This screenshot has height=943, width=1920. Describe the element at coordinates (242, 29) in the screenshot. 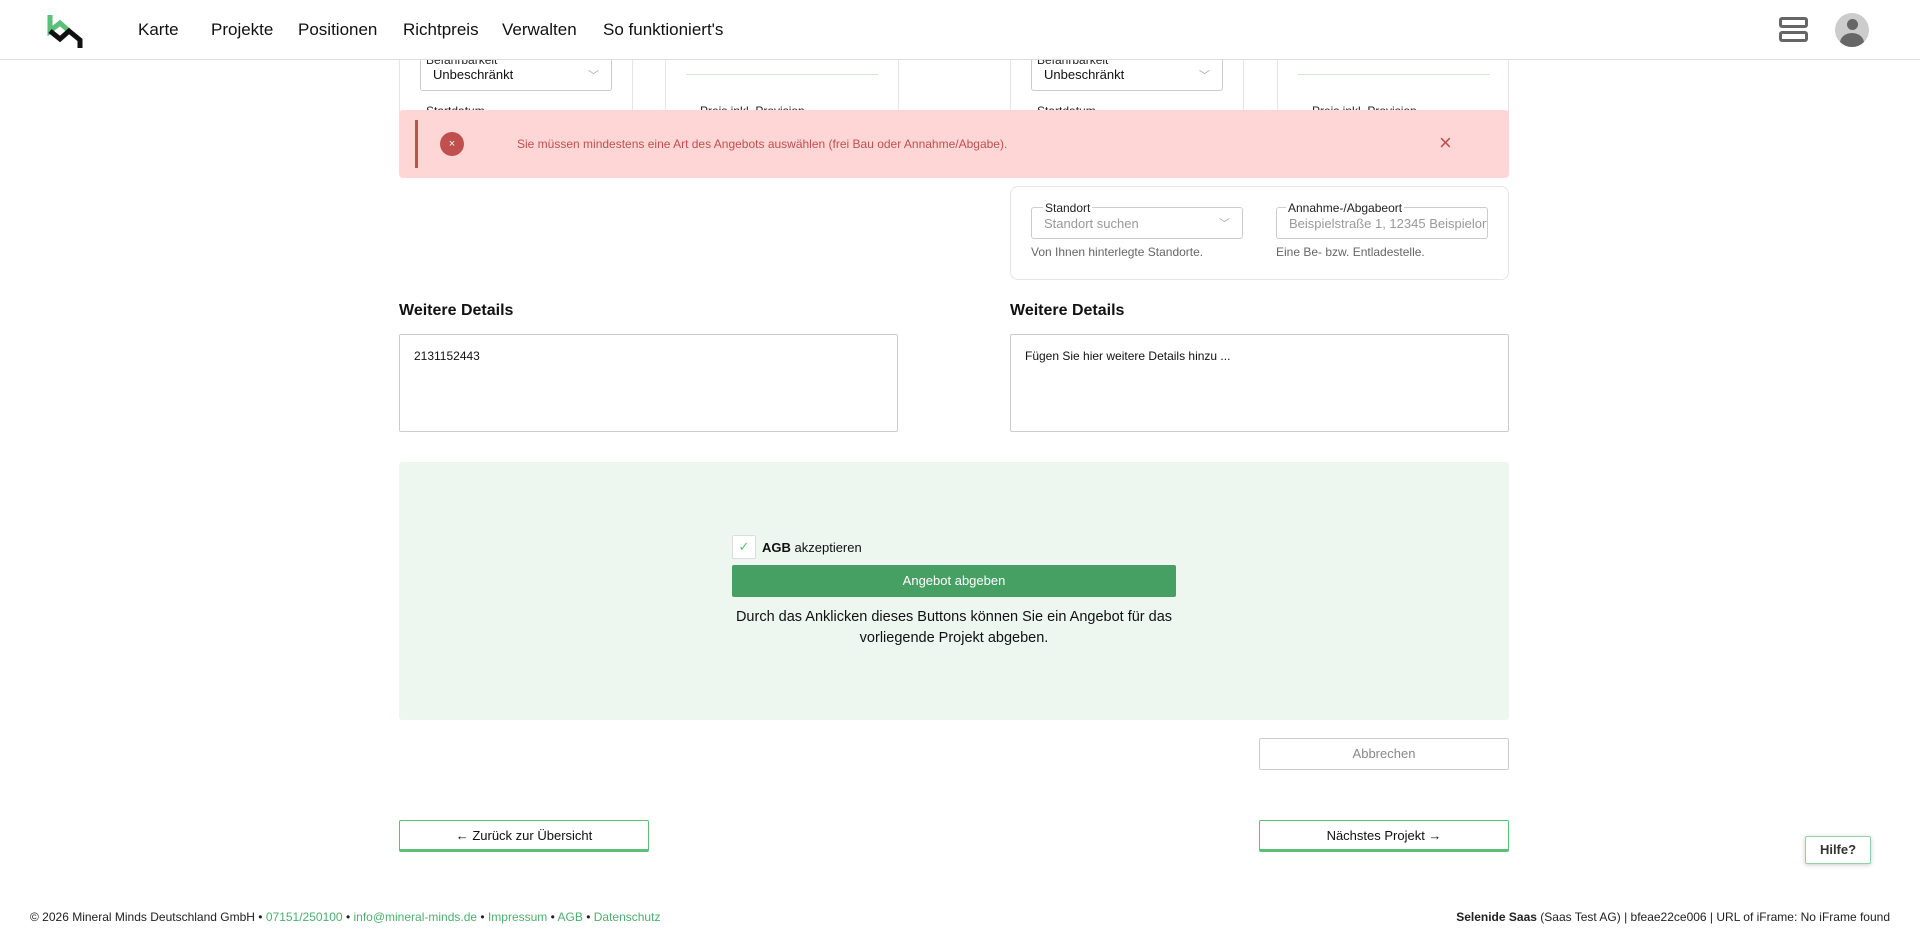

I see `nav-projekte: Projekte` at that location.